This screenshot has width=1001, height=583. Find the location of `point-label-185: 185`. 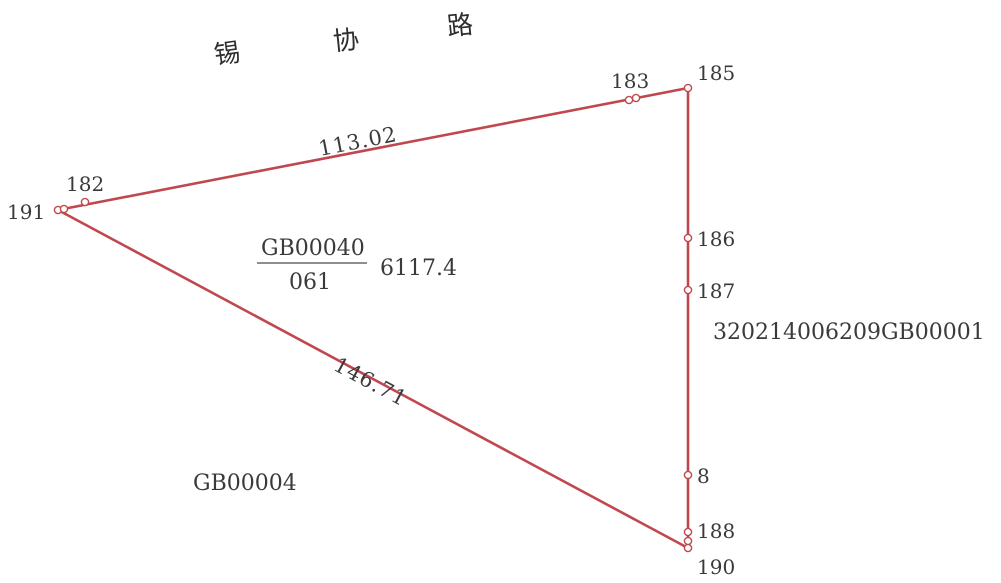

point-label-185: 185 is located at coordinates (716, 73).